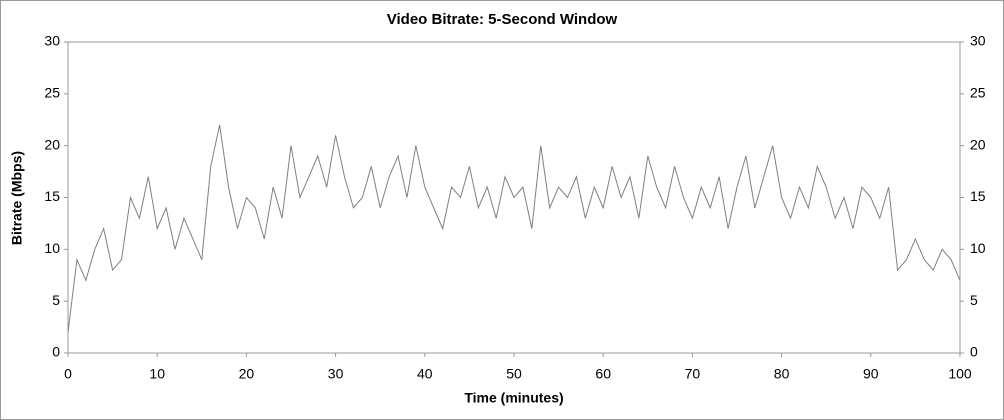 This screenshot has height=420, width=1004. Describe the element at coordinates (978, 41) in the screenshot. I see `y2-tick-label: 30` at that location.